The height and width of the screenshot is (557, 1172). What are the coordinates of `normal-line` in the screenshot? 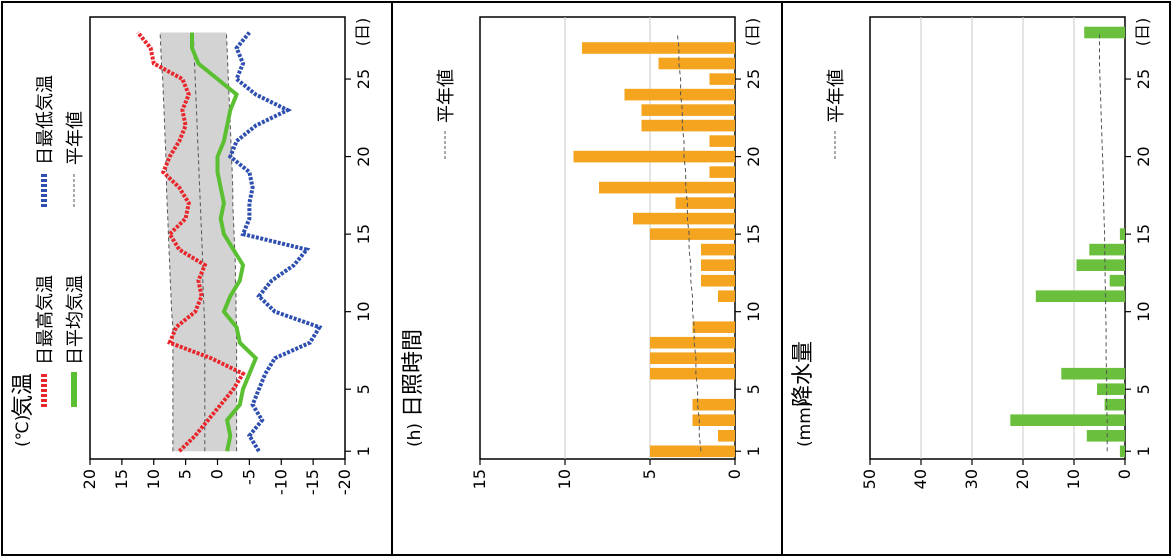 It's located at (689, 242).